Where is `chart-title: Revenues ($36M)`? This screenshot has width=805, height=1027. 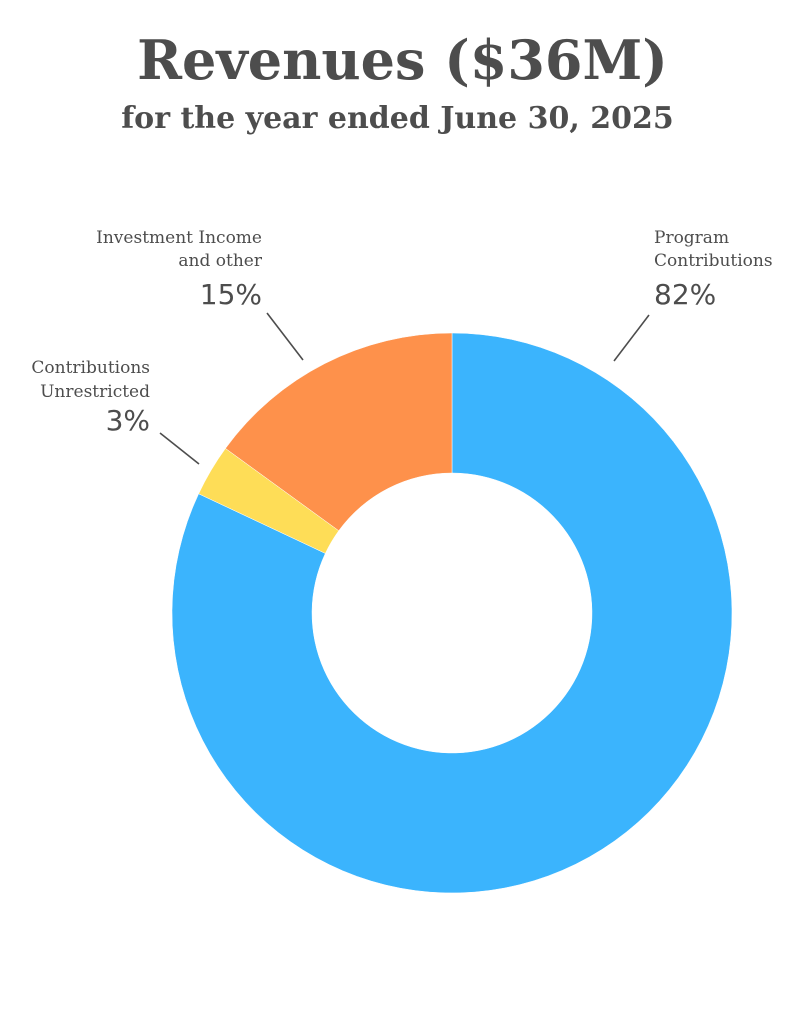
chart-title: Revenues ($36M) is located at coordinates (402, 60).